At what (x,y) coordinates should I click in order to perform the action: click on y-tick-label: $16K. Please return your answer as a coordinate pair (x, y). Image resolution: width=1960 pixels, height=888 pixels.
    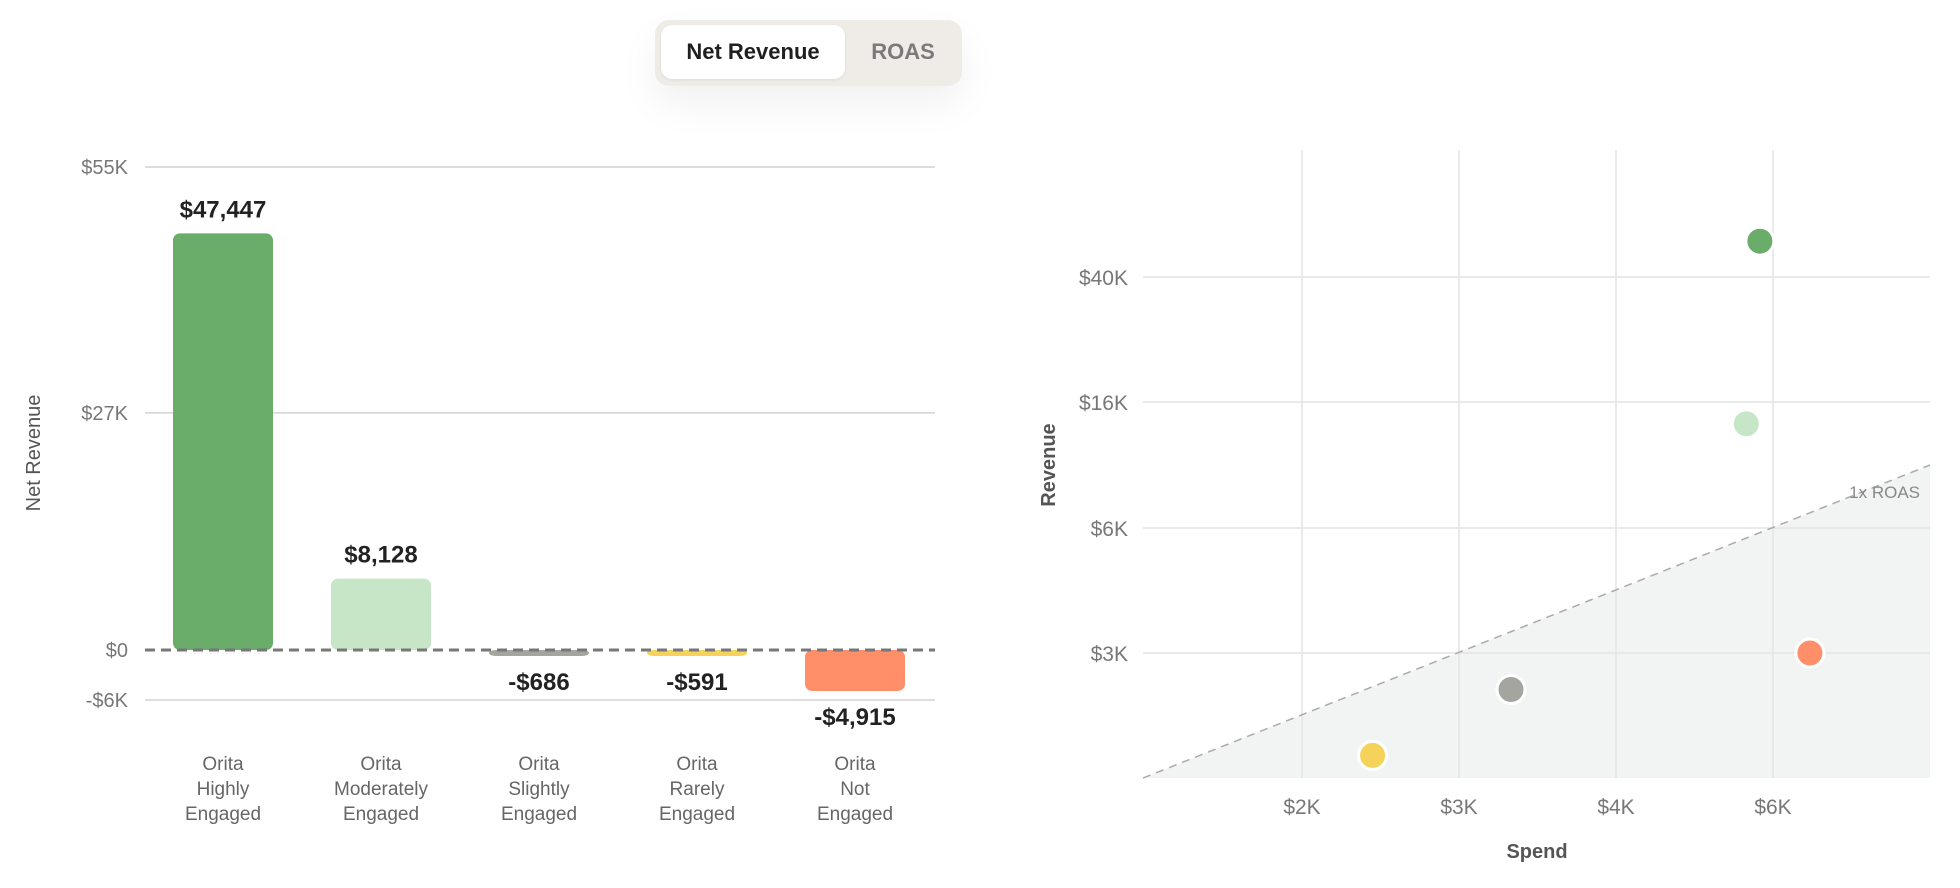
    Looking at the image, I should click on (1103, 403).